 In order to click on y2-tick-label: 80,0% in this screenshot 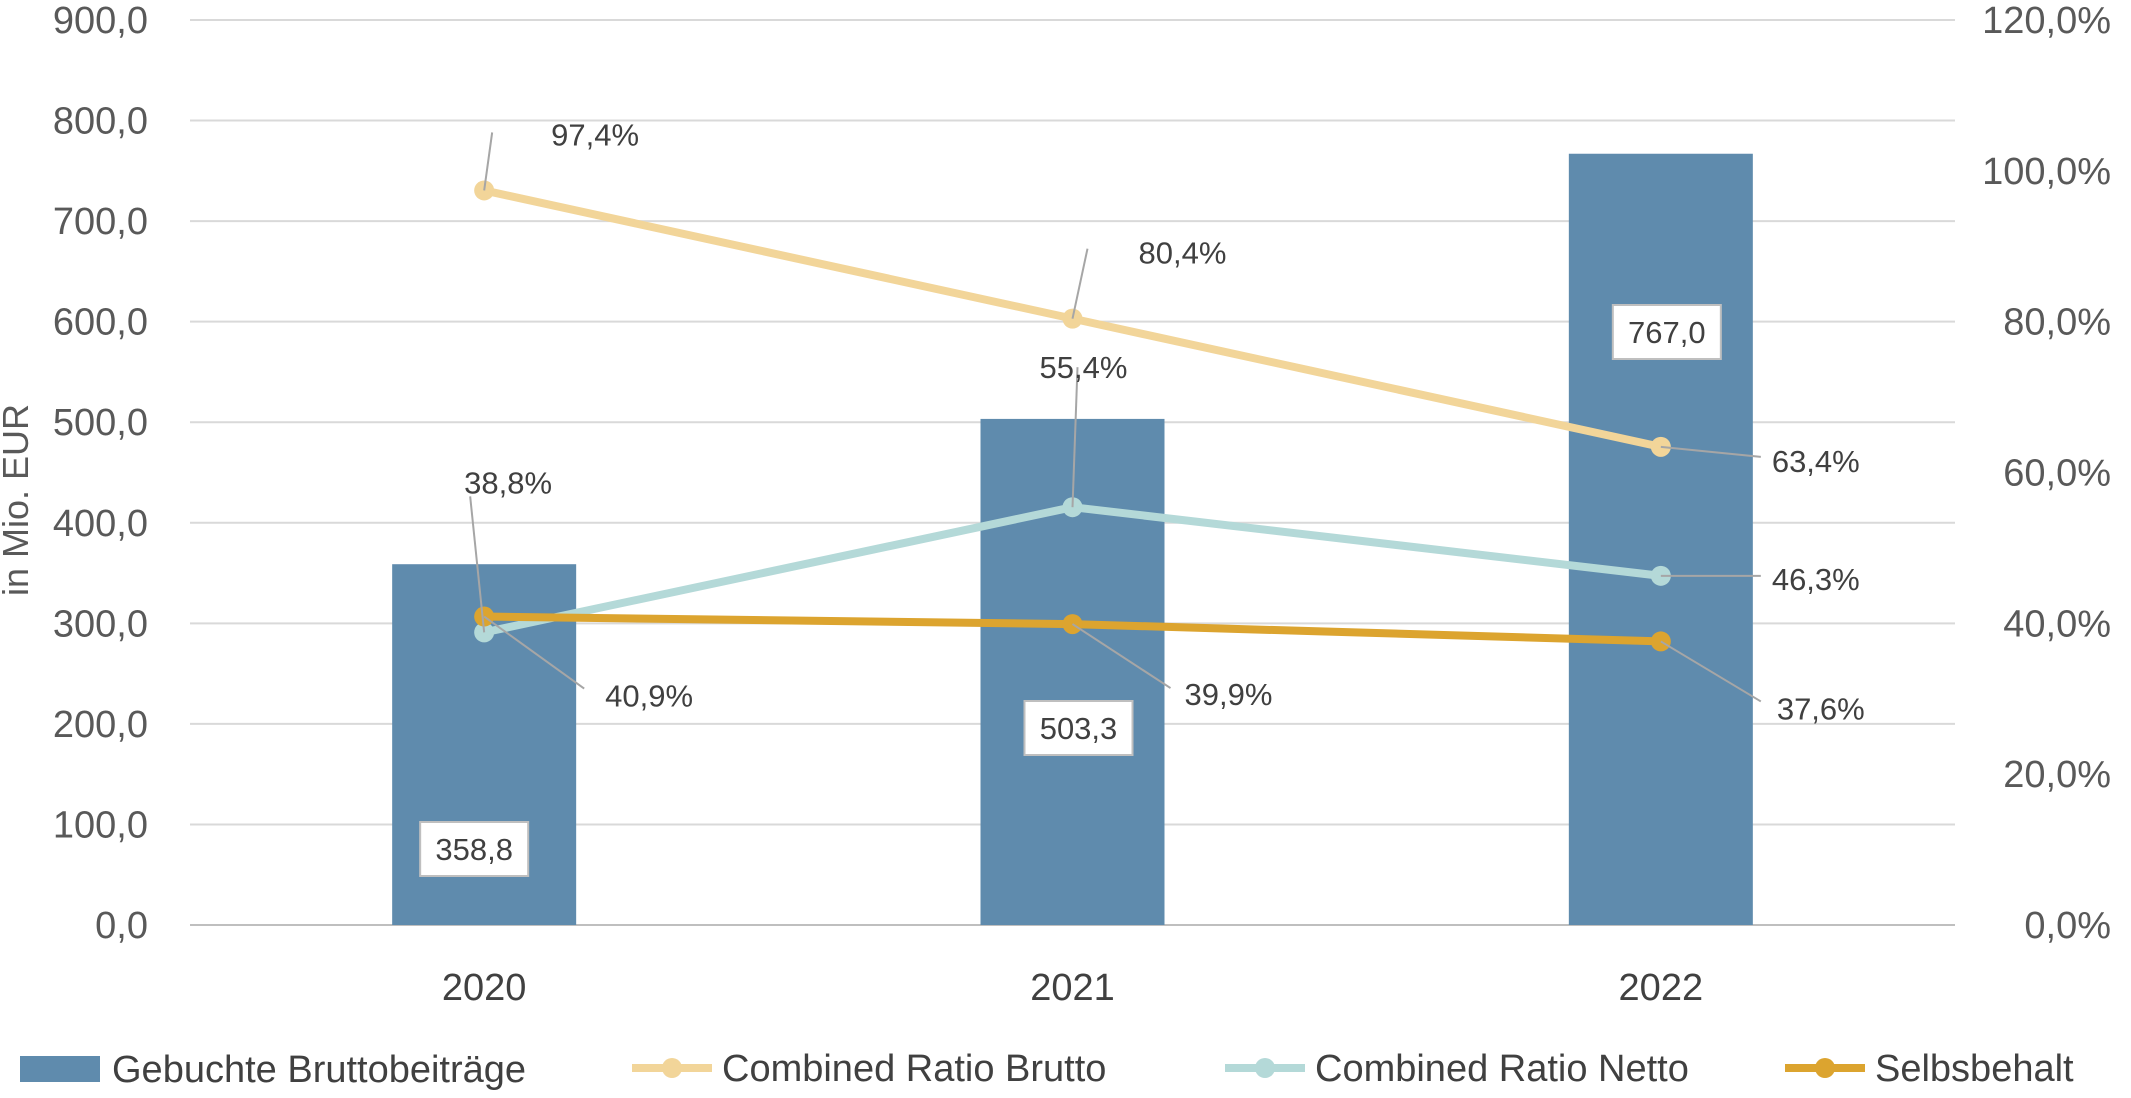, I will do `click(2057, 323)`.